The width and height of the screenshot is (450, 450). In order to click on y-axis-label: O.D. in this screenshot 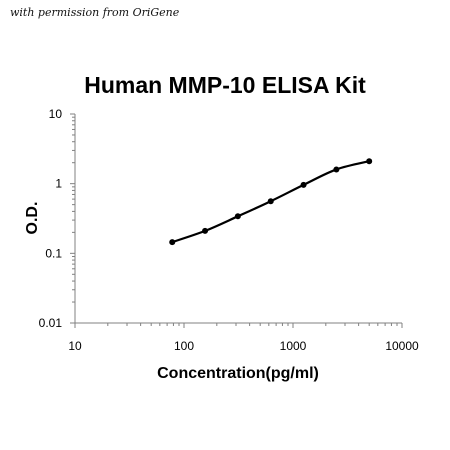, I will do `click(32, 218)`.